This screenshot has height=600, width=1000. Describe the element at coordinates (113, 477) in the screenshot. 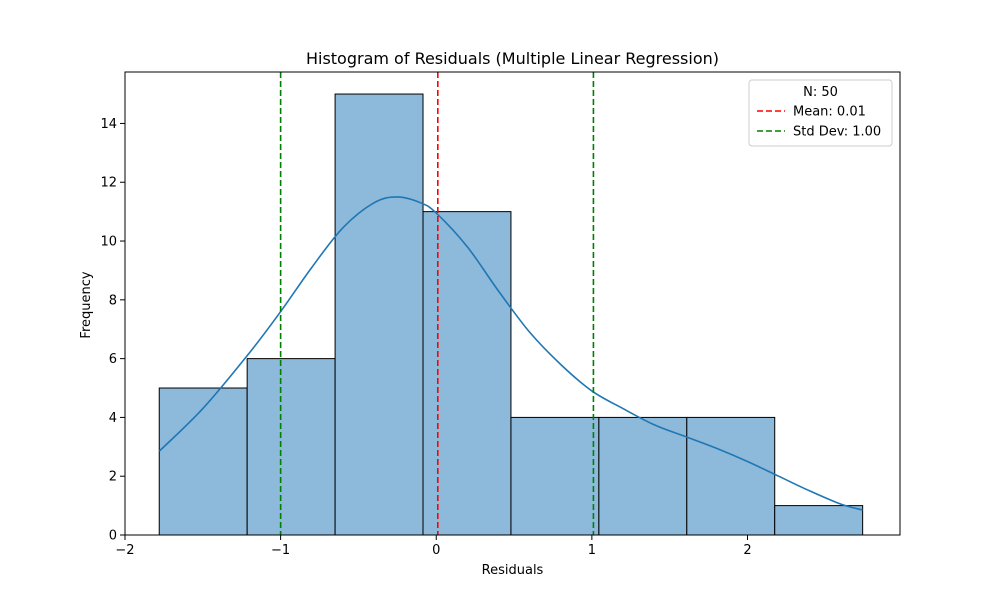

I see `y-tick-label: 2` at that location.